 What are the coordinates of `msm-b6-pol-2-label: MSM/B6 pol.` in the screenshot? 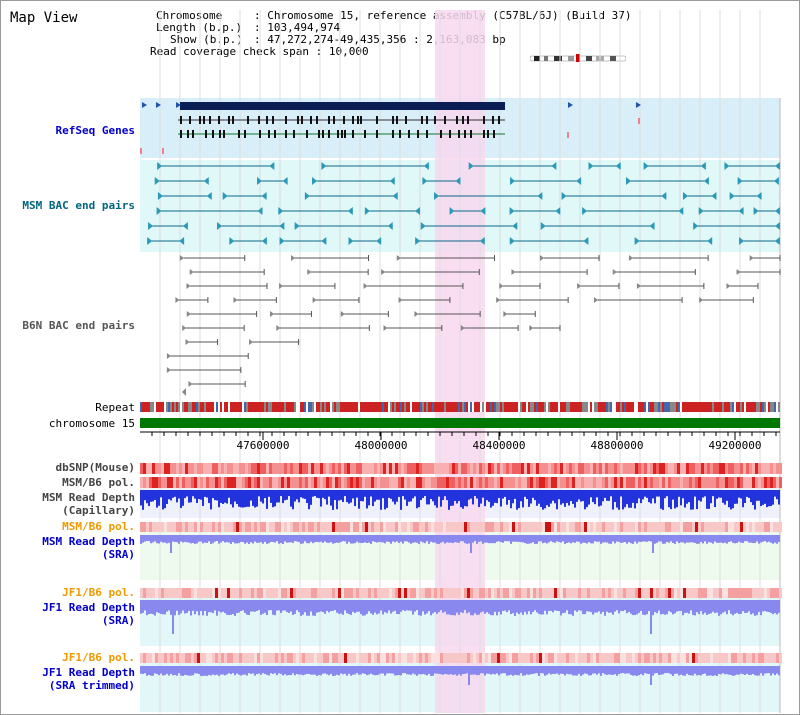 It's located at (98, 526).